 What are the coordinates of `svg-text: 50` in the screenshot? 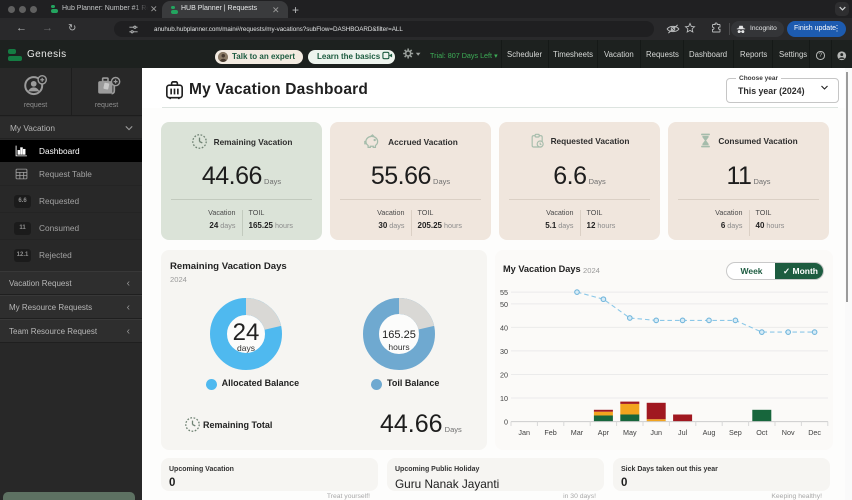 It's located at (504, 304).